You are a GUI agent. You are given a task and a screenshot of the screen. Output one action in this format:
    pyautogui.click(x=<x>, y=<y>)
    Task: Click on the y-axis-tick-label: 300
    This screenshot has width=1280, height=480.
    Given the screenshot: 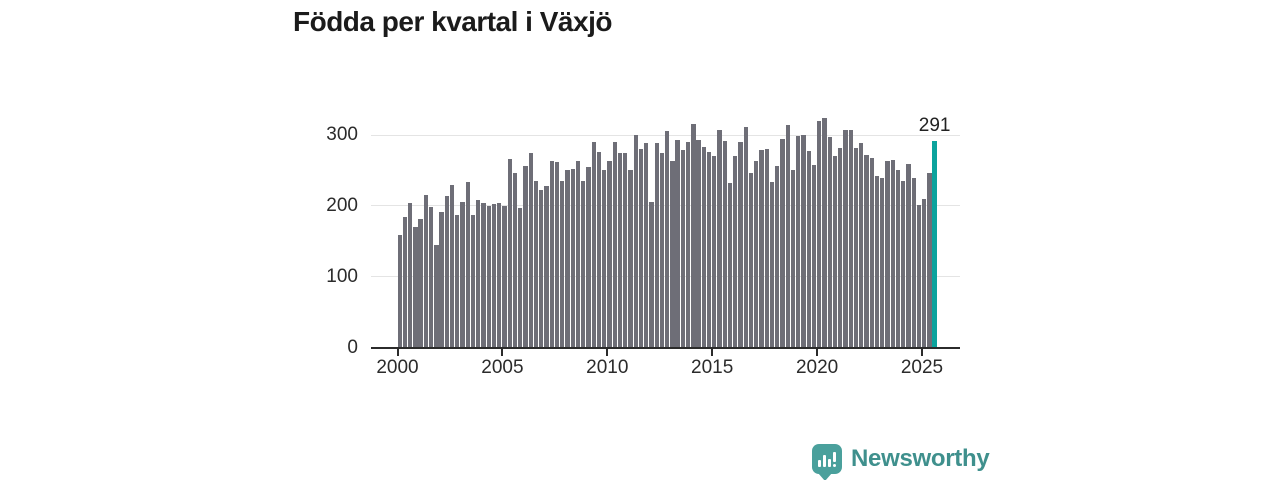 What is the action you would take?
    pyautogui.click(x=342, y=134)
    